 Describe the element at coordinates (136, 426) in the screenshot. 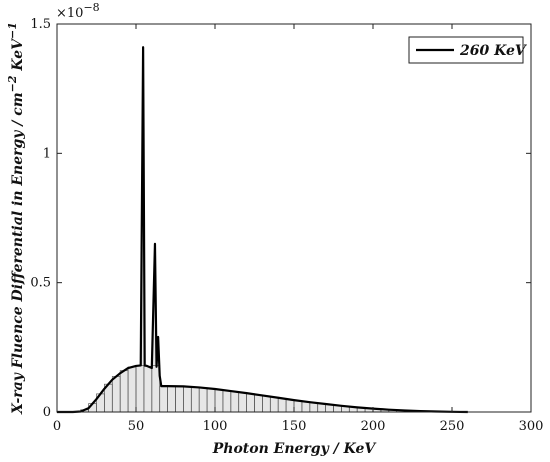

I see `x-tick-label: 50` at that location.